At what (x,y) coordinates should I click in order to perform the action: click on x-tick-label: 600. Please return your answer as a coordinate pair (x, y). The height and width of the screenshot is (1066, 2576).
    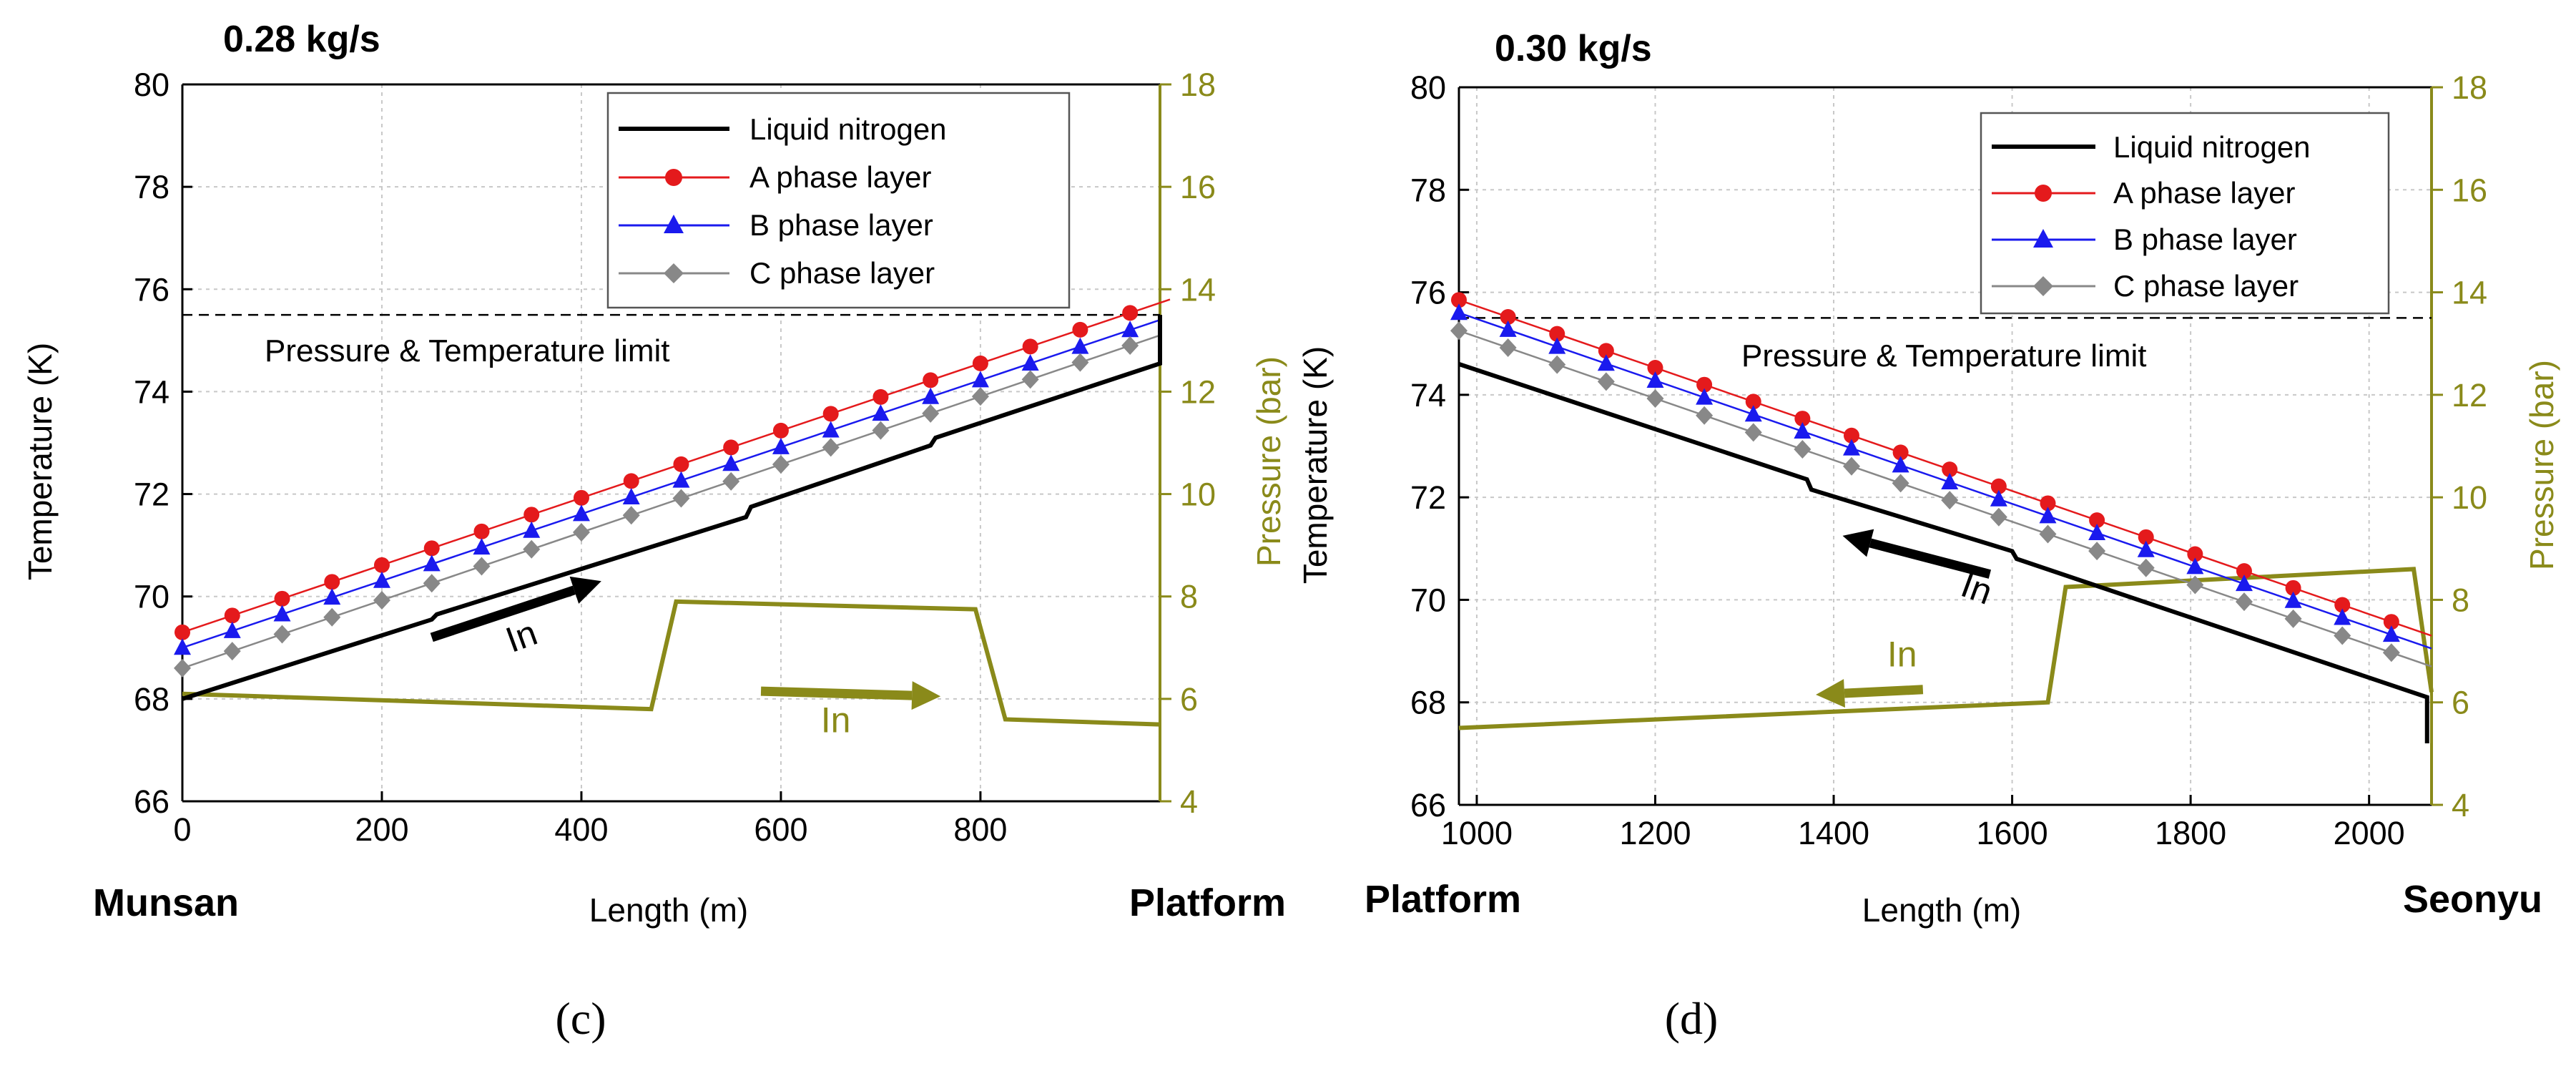
    Looking at the image, I should click on (781, 829).